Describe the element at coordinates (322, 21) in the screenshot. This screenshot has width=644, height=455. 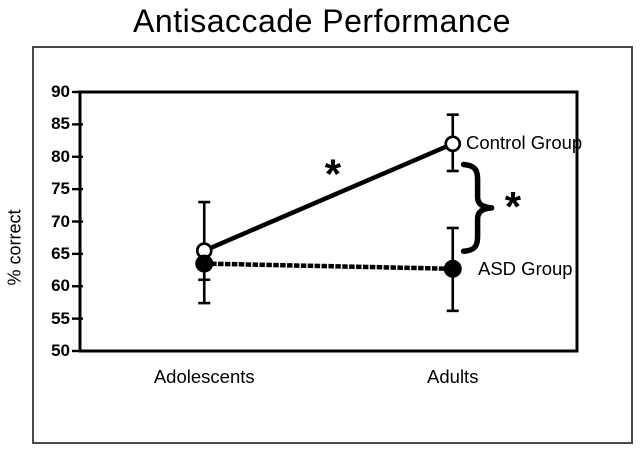
I see `chart-title: Antisaccade Performance` at that location.